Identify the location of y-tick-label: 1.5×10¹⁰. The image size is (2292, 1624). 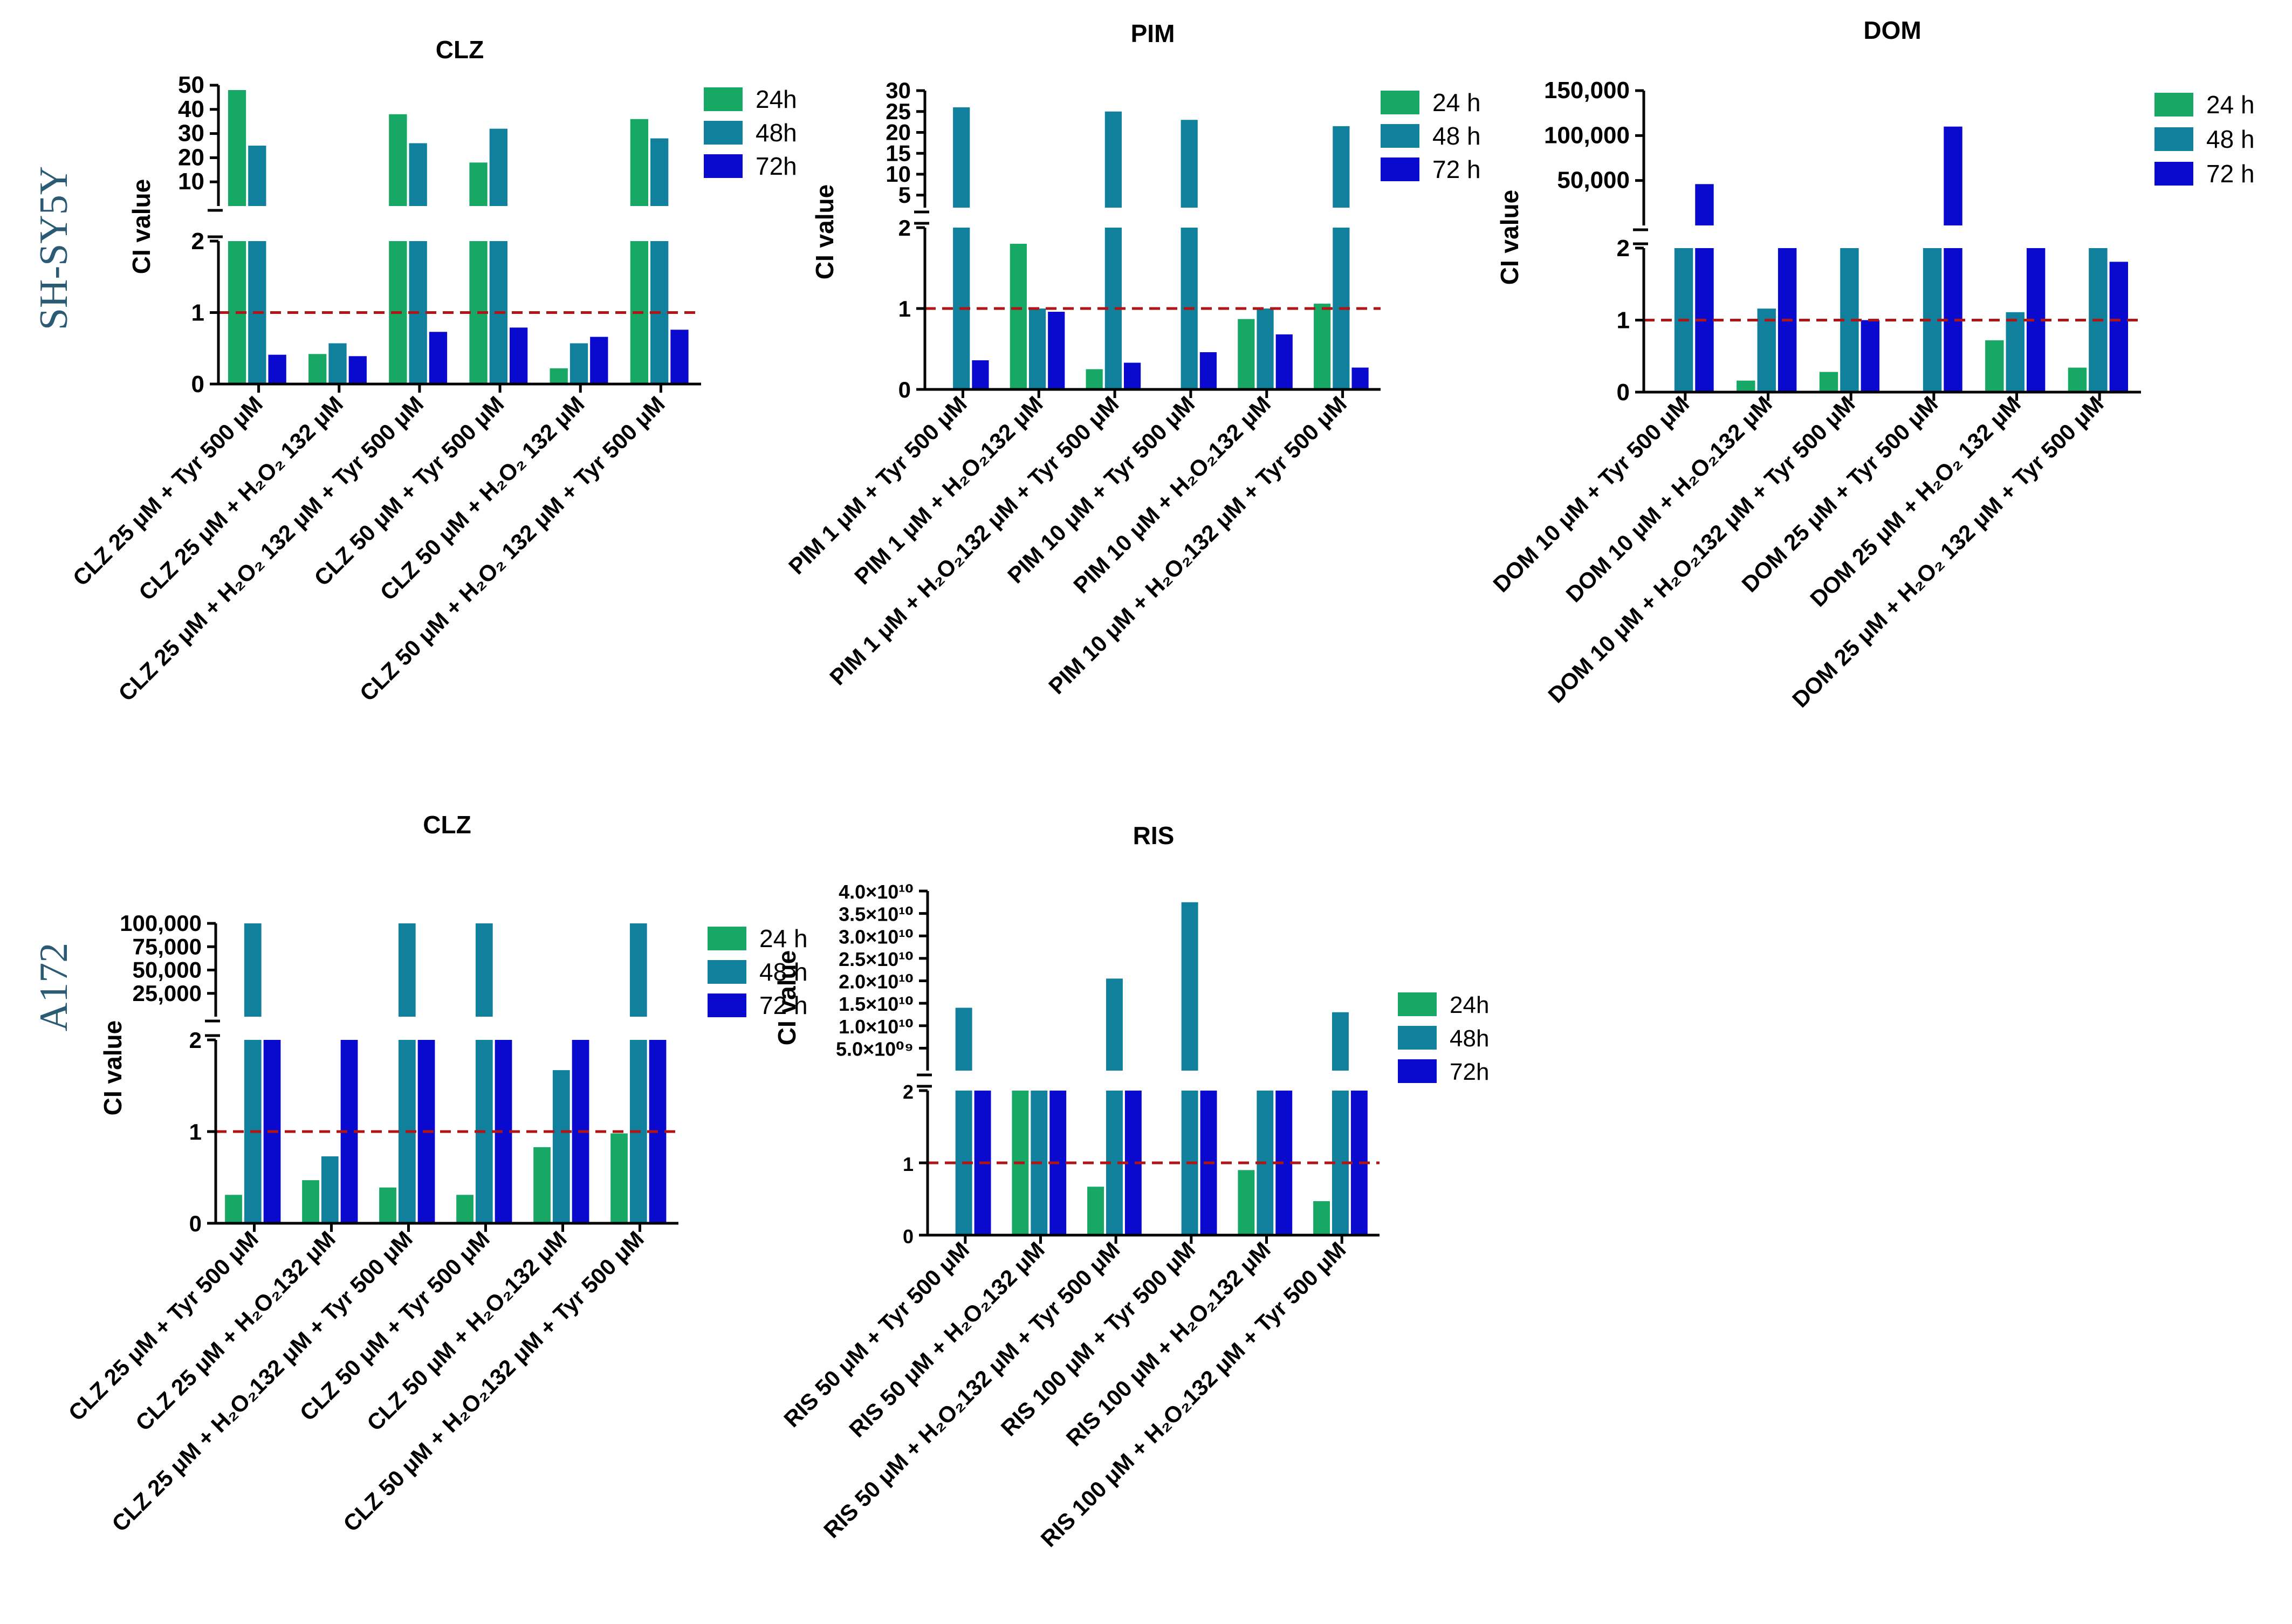
(876, 1004).